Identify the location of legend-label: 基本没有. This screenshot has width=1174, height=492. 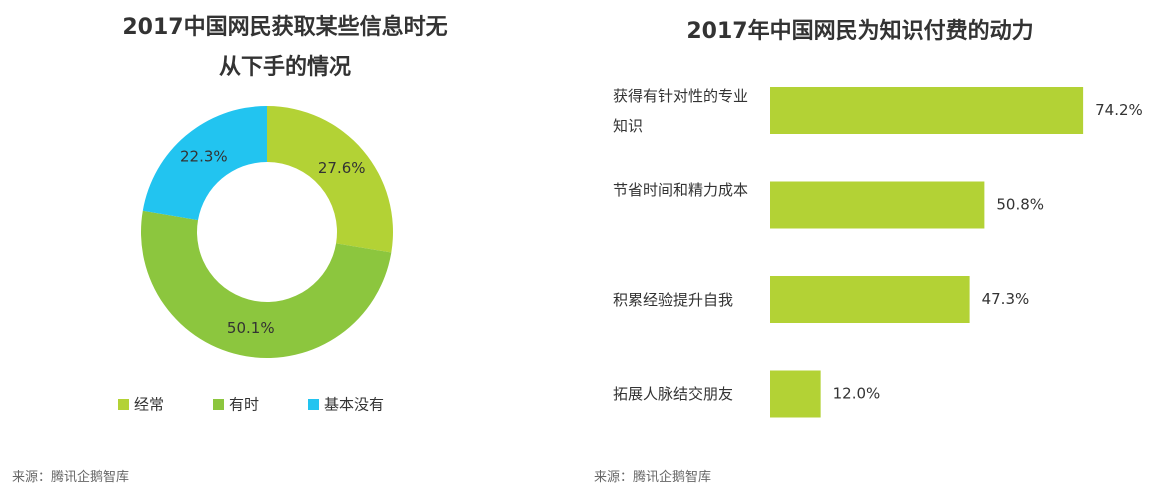
(354, 405).